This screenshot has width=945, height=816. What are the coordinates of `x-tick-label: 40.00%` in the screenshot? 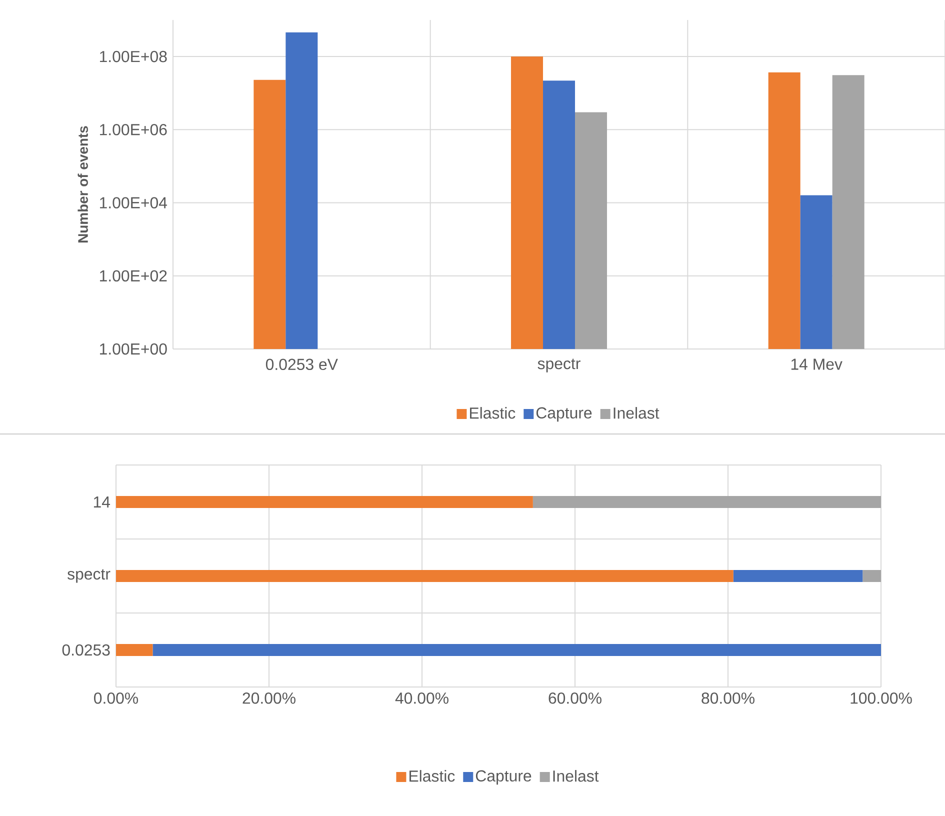 It's located at (421, 698).